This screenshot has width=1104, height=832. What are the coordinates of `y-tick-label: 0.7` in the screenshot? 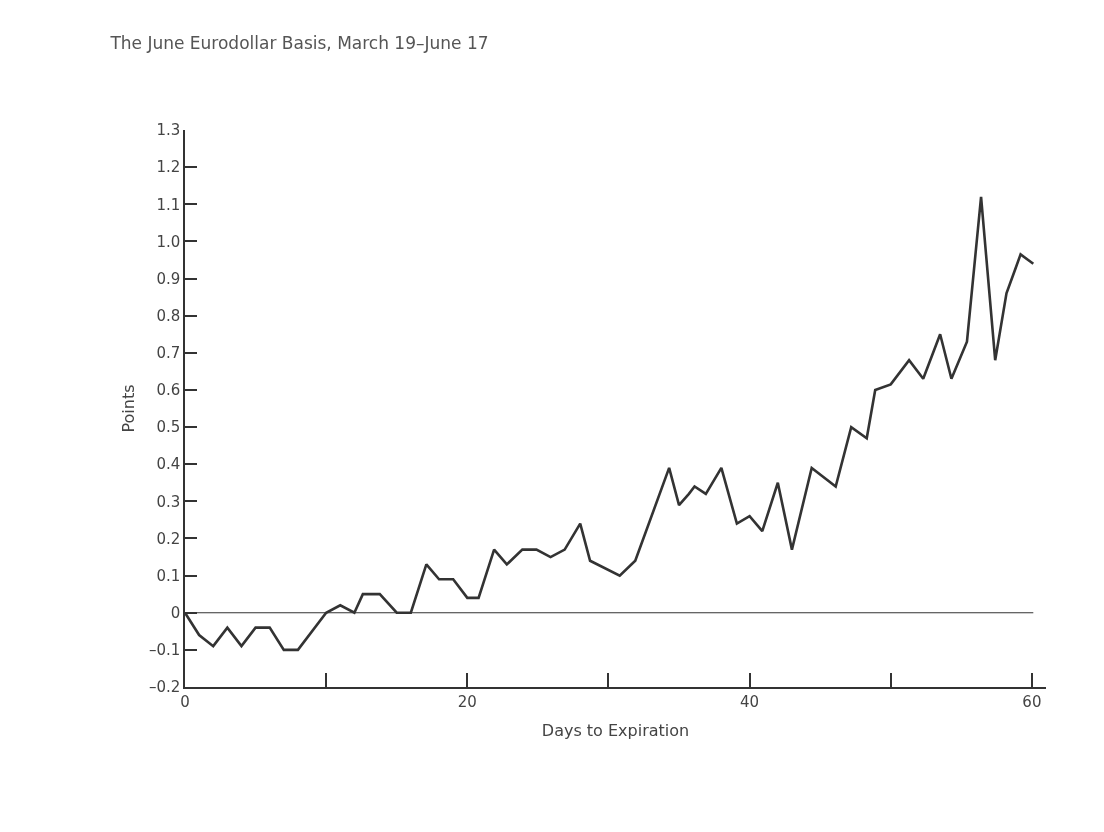 It's located at (168, 353).